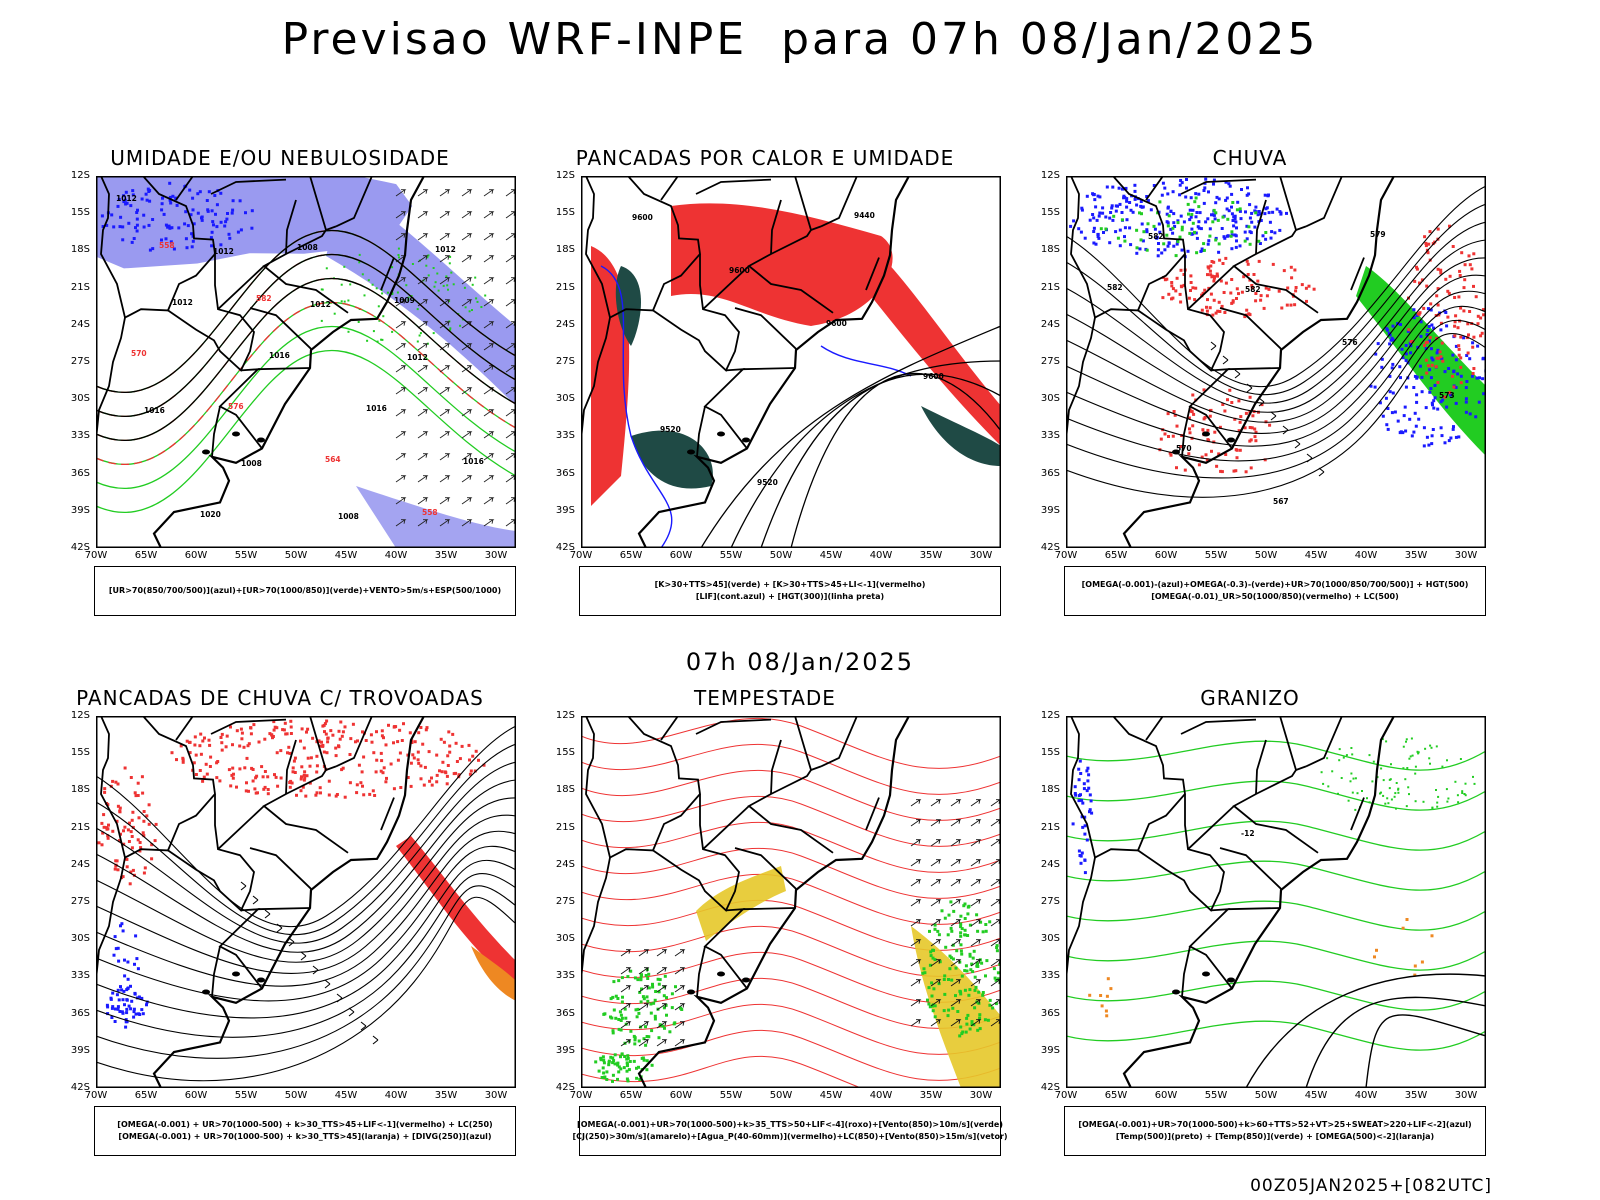 The height and width of the screenshot is (1200, 1600). What do you see at coordinates (565, 827) in the screenshot?
I see `latitude-tick-label: 21S` at bounding box center [565, 827].